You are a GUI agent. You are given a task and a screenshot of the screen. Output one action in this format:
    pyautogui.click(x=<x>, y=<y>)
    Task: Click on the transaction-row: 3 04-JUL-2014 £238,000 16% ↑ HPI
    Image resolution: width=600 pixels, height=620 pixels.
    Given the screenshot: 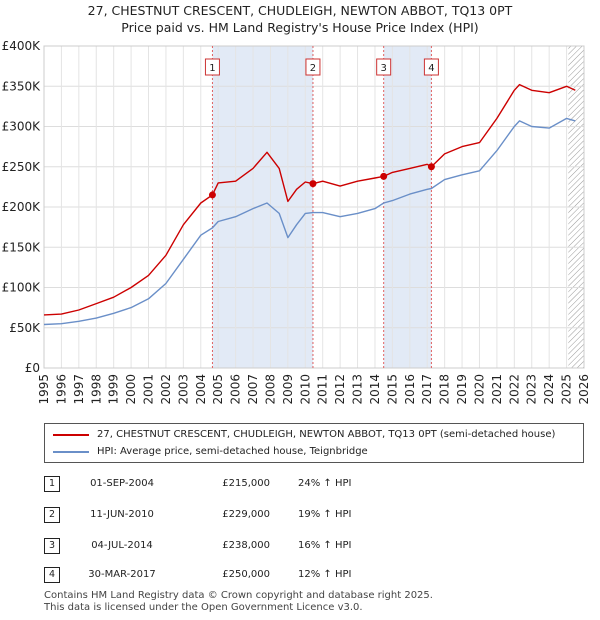 What is the action you would take?
    pyautogui.click(x=300, y=546)
    